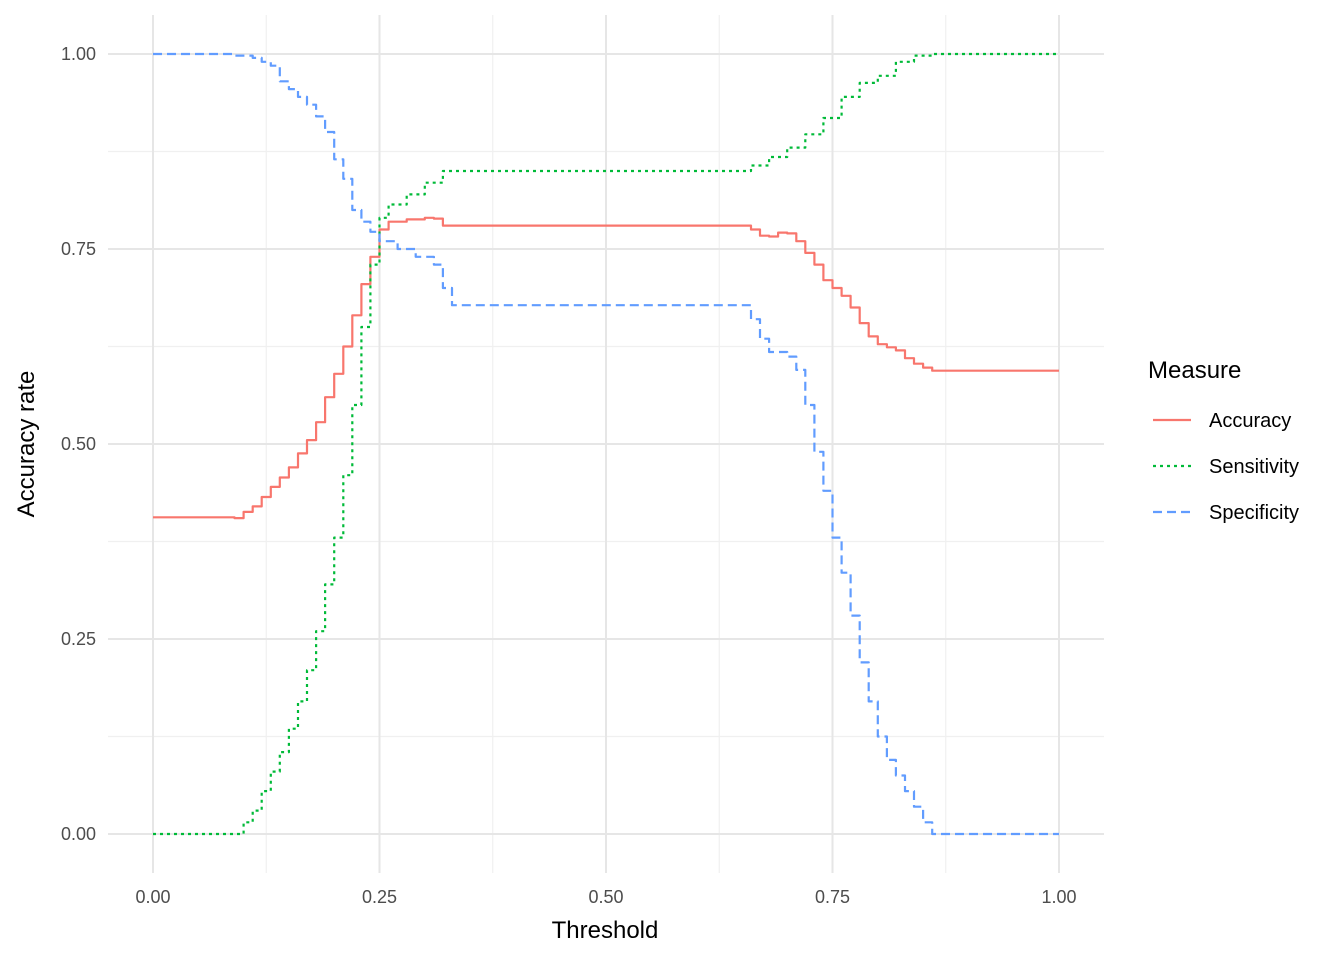 This screenshot has width=1344, height=960. Describe the element at coordinates (78, 54) in the screenshot. I see `y-tick-label: 1.00` at that location.